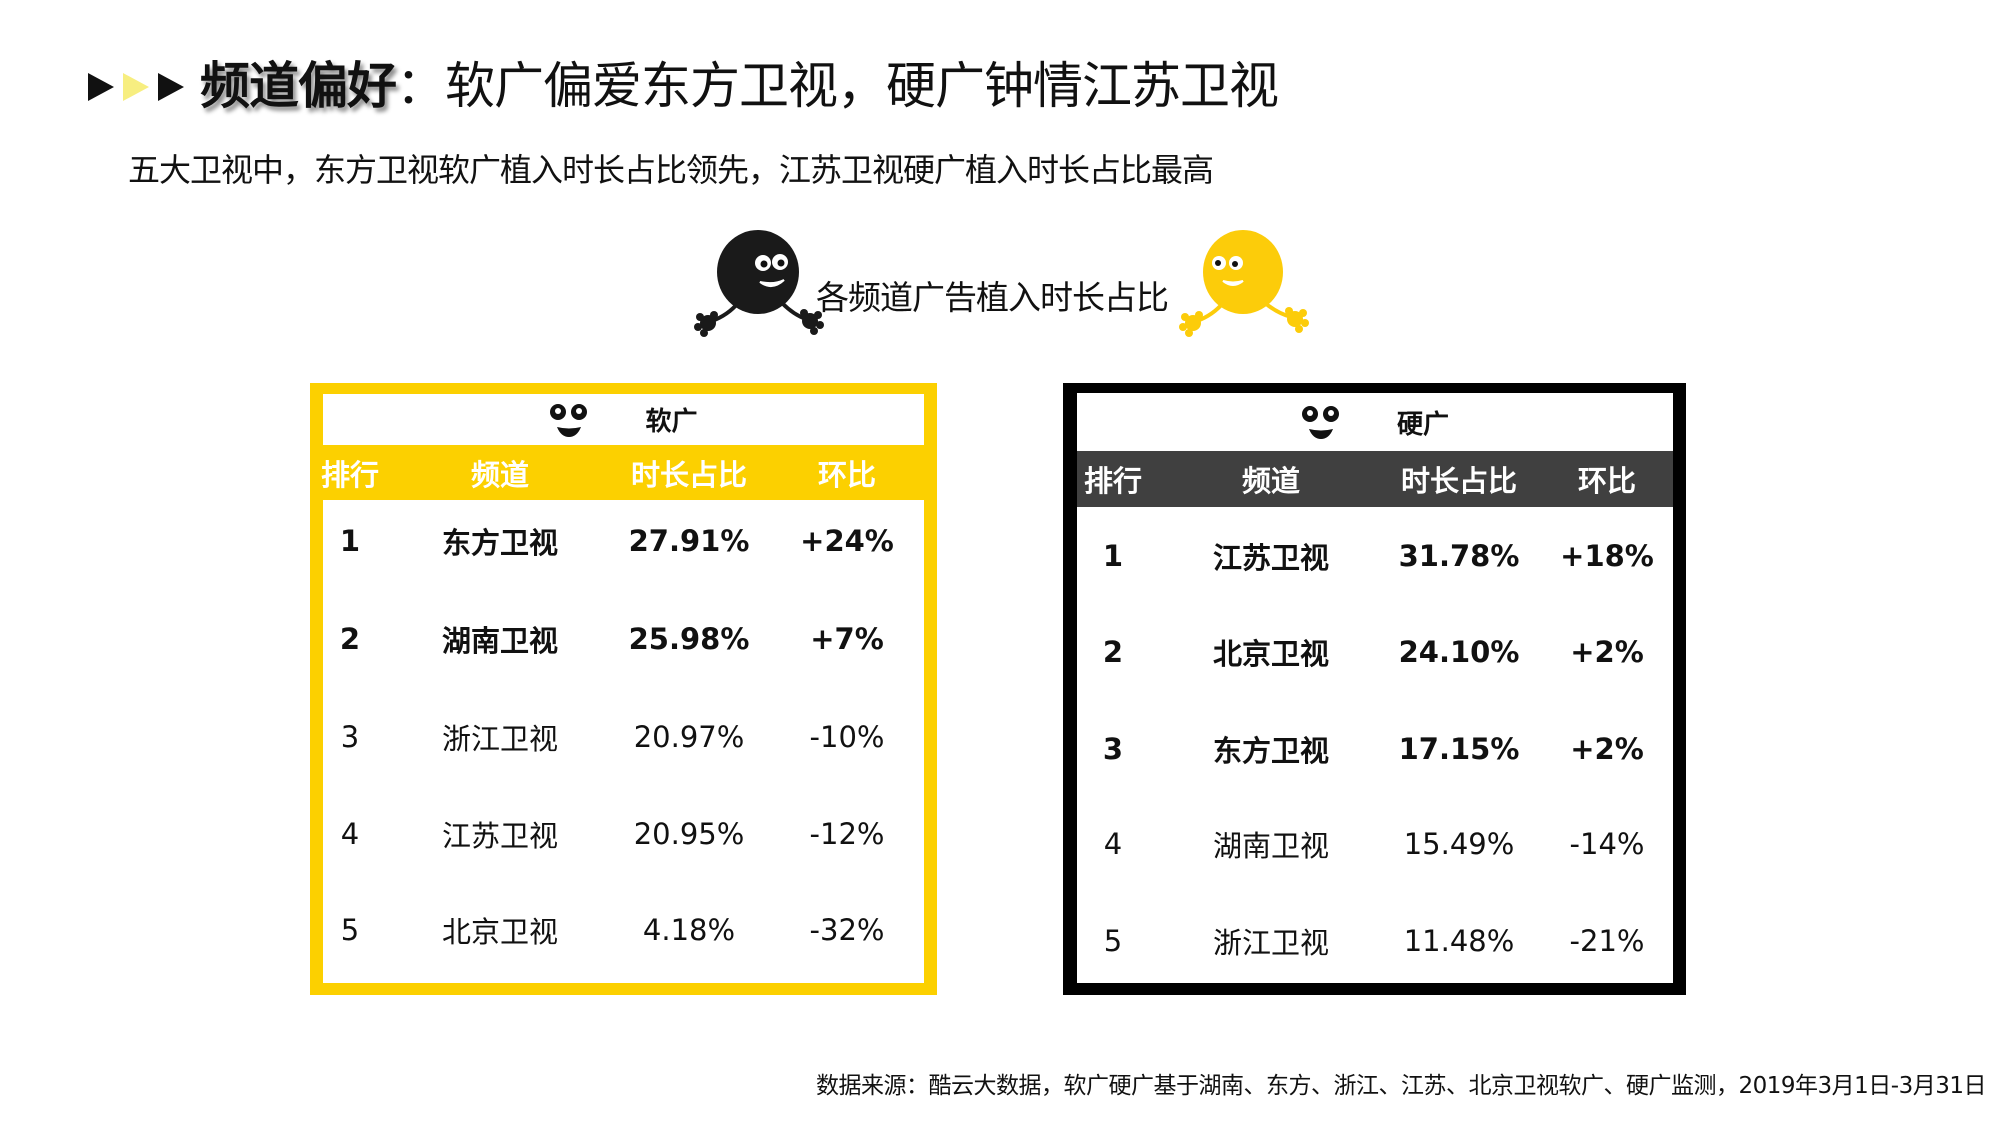  Describe the element at coordinates (1375, 479) in the screenshot. I see `hard-table-header: 排行 频道 时长占比 环比` at that location.